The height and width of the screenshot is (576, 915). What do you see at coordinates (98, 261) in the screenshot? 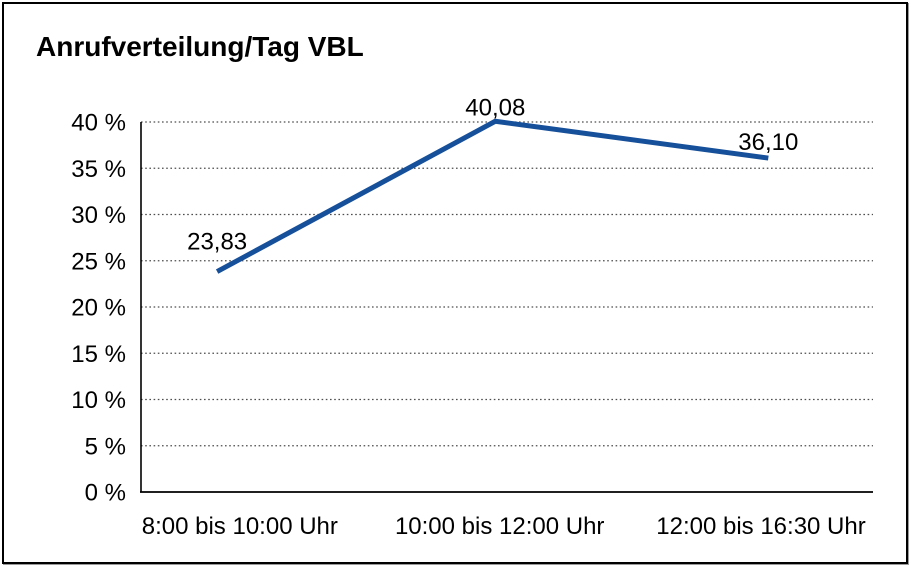
I see `y-tick-label: 25 %` at bounding box center [98, 261].